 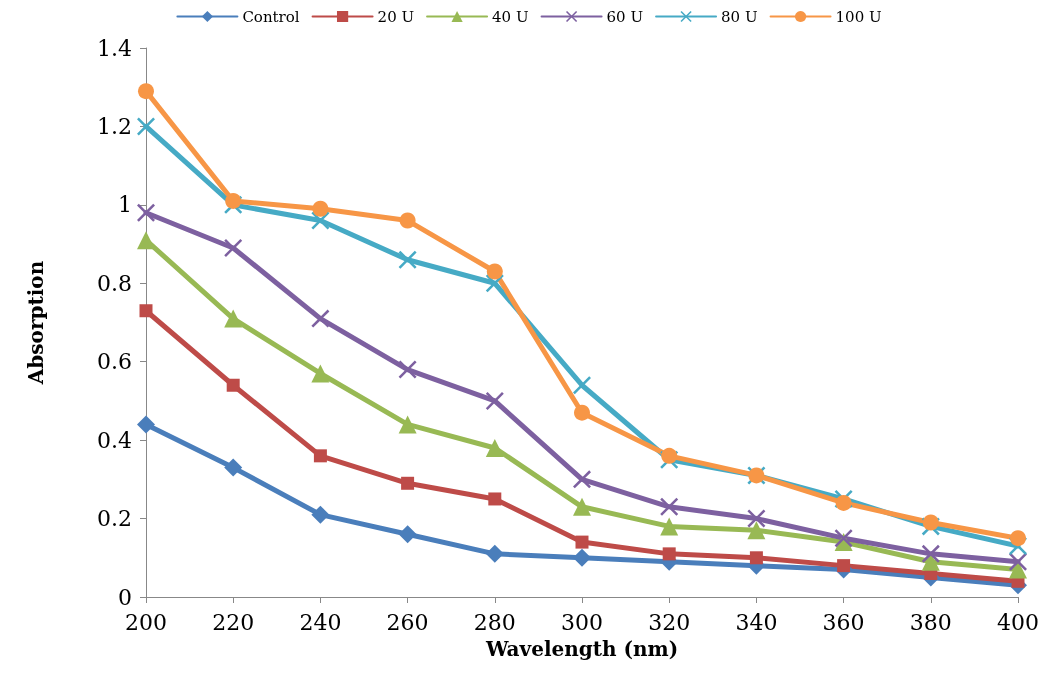 What do you see at coordinates (930, 622) in the screenshot?
I see `x-tick-label: 380` at bounding box center [930, 622].